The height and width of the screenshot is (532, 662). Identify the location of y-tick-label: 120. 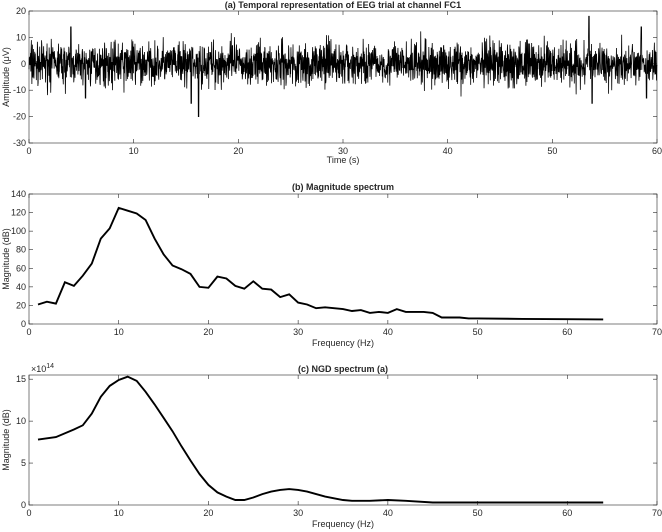
(18, 213).